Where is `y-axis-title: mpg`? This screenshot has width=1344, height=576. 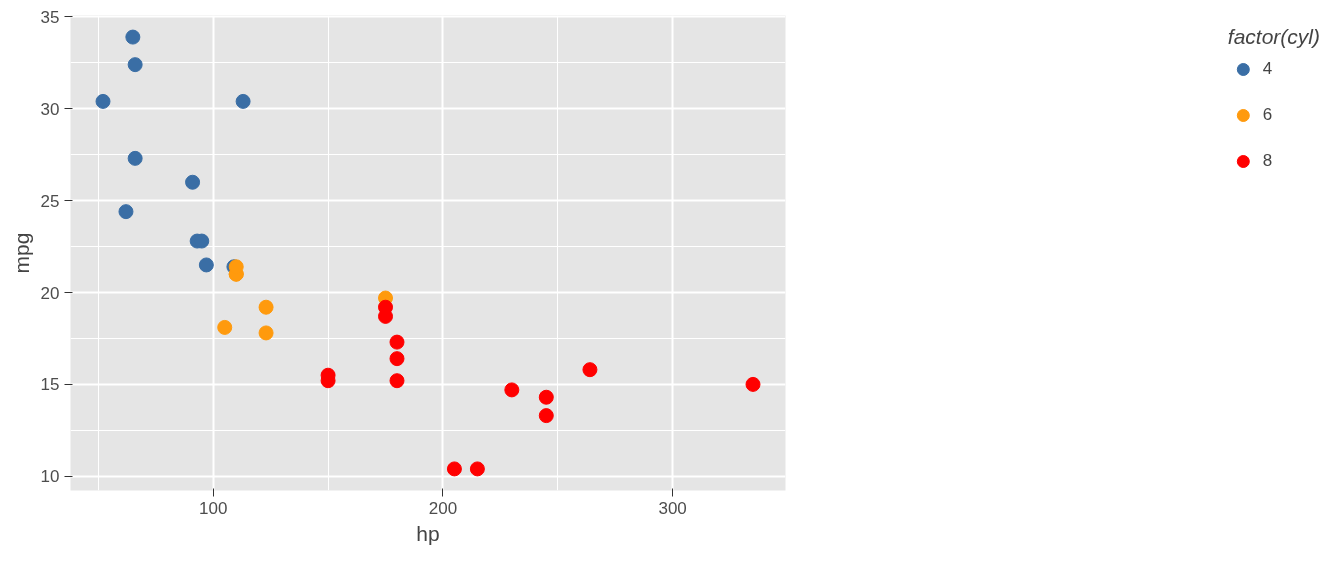 y-axis-title: mpg is located at coordinates (21, 253).